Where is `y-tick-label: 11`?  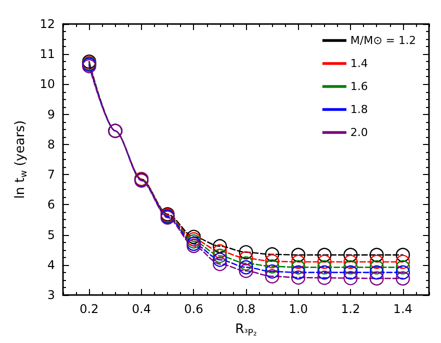 y-tick-label: 11 is located at coordinates (47, 54).